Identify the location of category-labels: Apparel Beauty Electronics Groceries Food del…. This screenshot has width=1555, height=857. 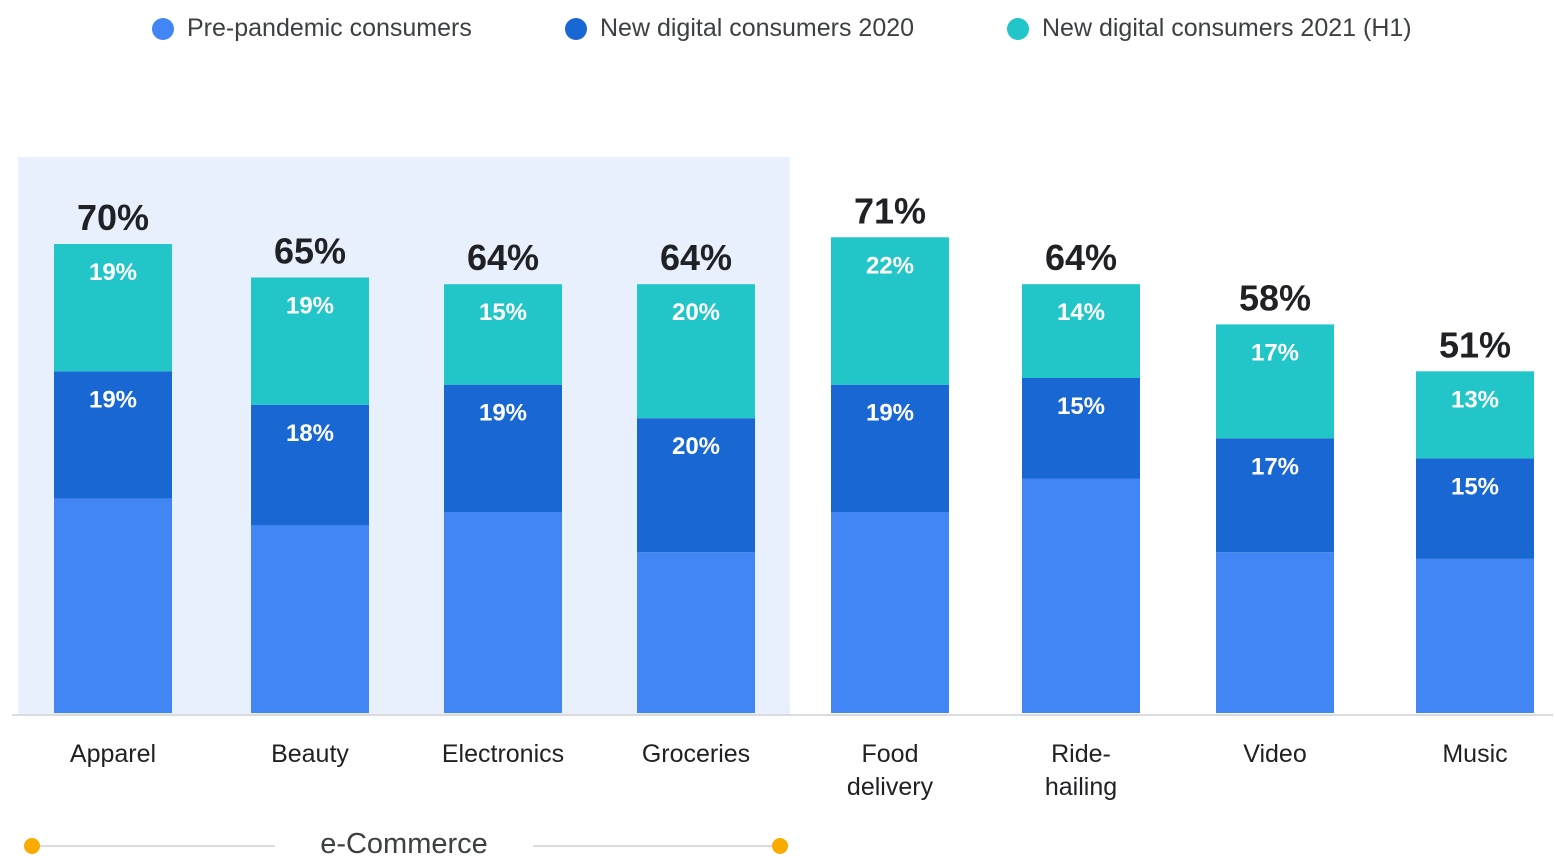
(789, 770).